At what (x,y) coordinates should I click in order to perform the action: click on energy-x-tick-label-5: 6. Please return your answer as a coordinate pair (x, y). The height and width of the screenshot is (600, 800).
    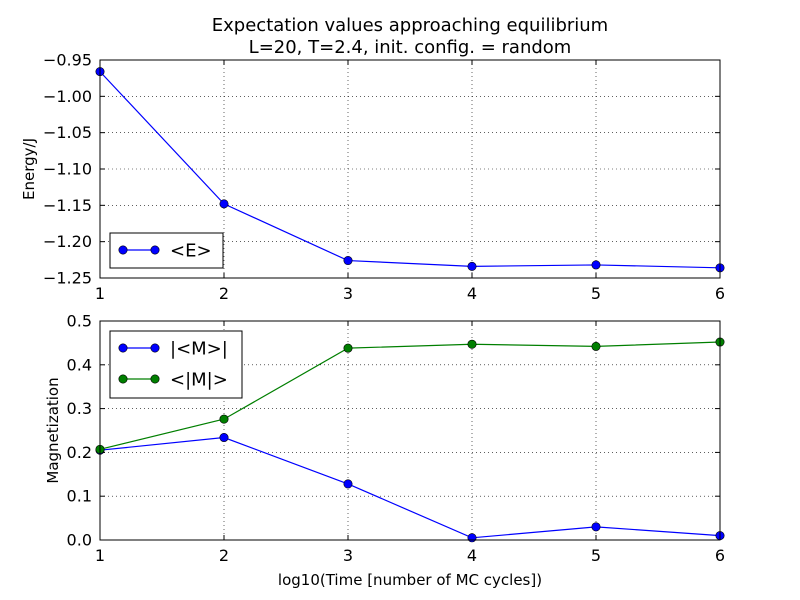
    Looking at the image, I should click on (720, 293).